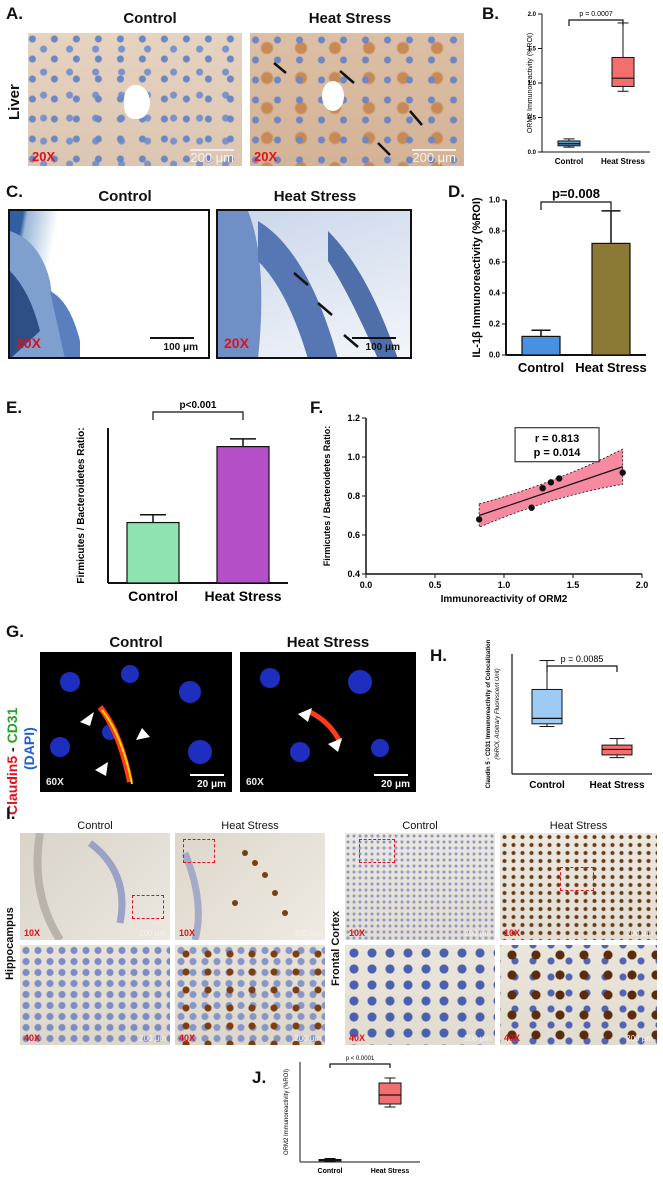  Describe the element at coordinates (456, 191) in the screenshot. I see `panel-d-label: D.` at that location.